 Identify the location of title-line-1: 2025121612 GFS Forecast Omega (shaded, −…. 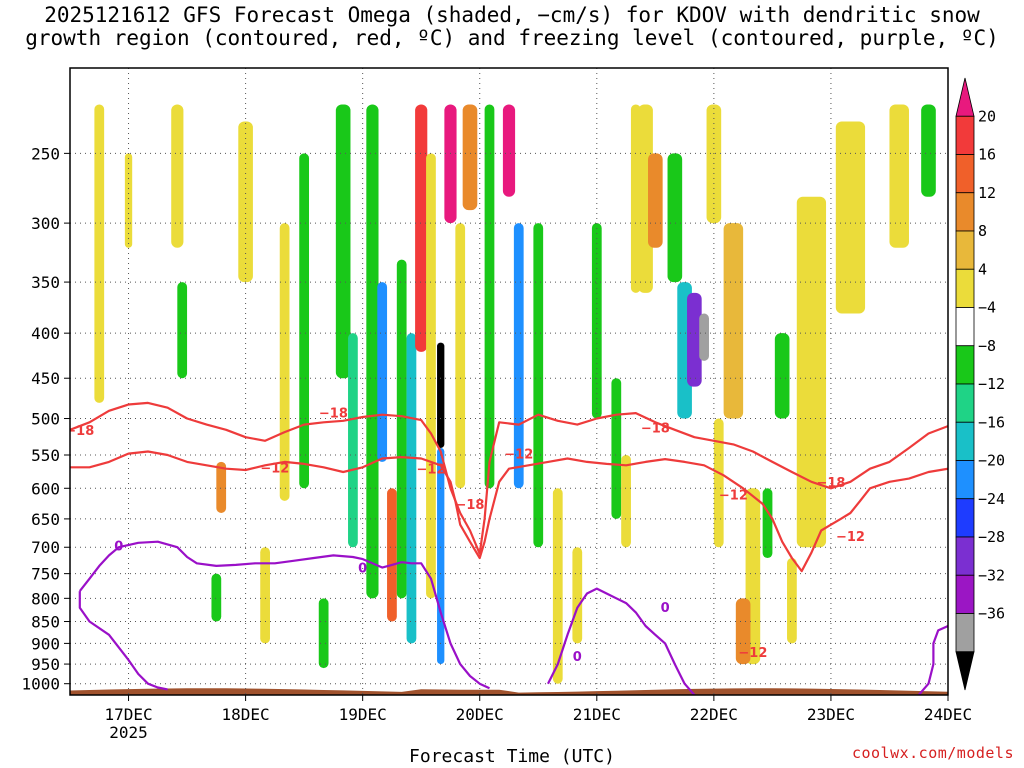
(512, 15).